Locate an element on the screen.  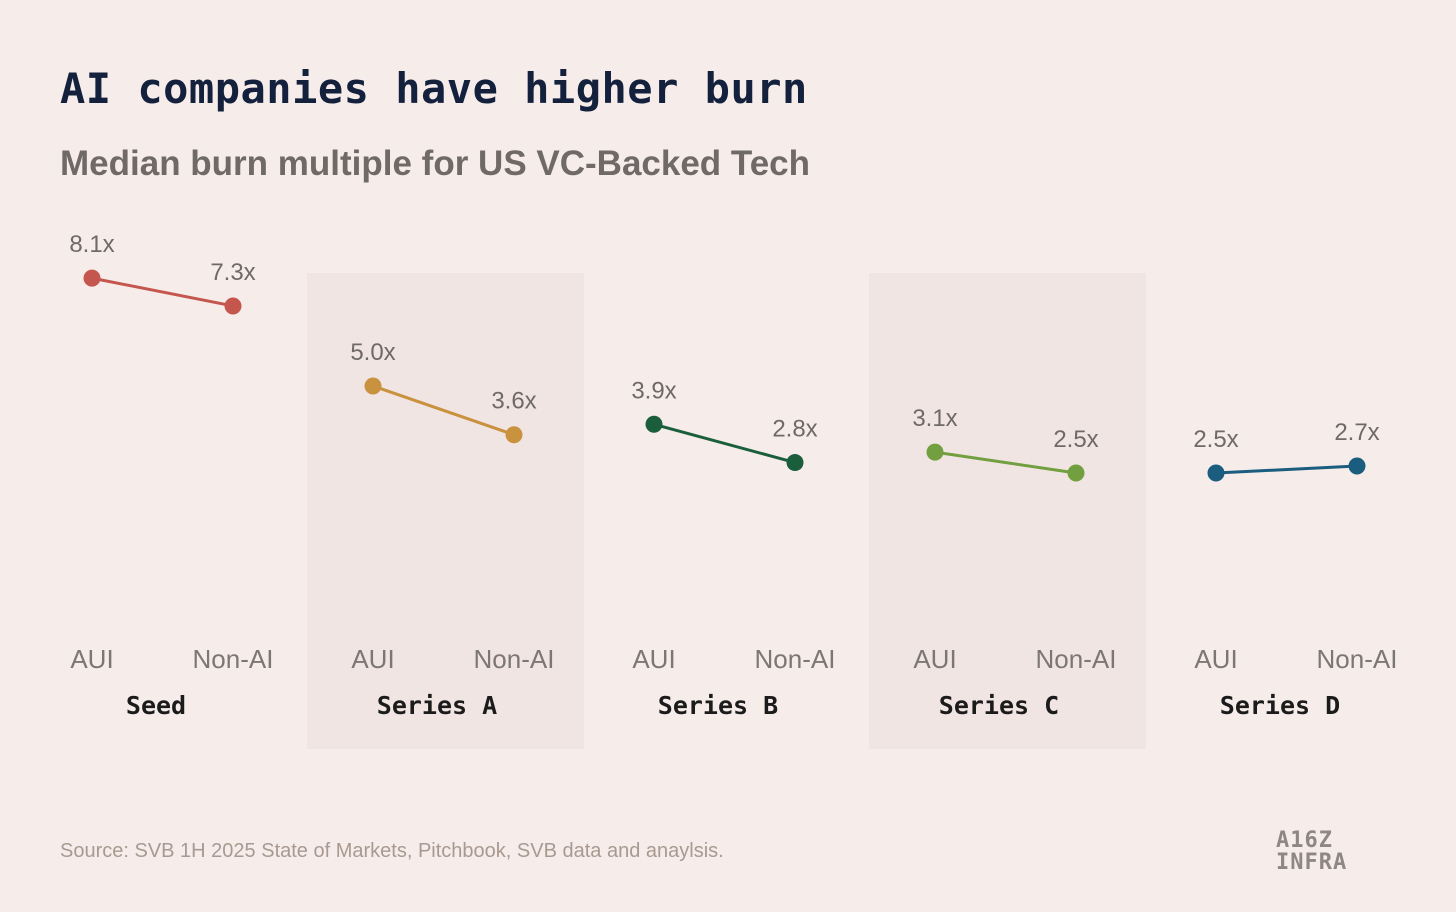
x-tick-series-b-0: AUI is located at coordinates (653, 659).